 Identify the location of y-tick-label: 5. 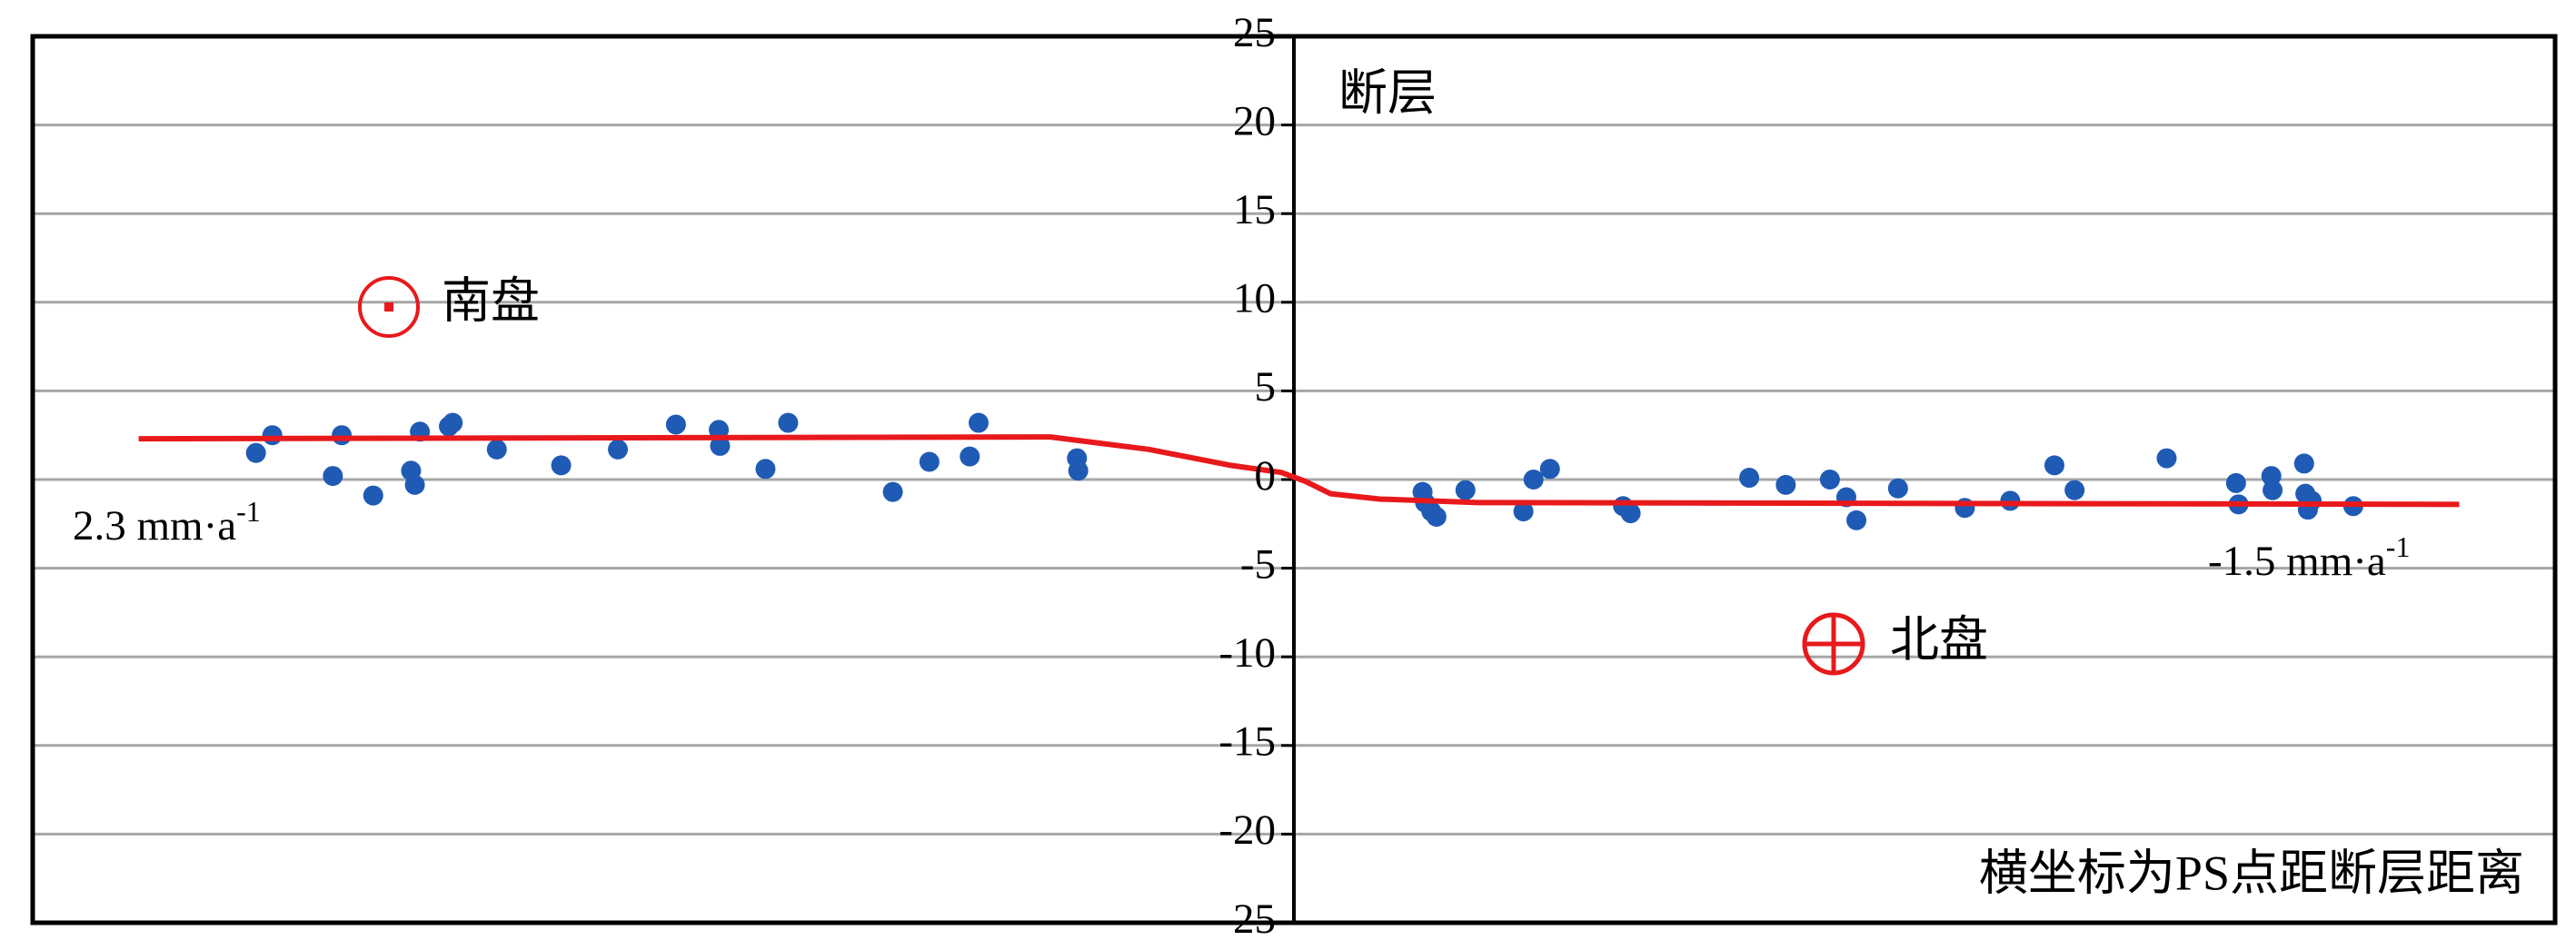
(1266, 387).